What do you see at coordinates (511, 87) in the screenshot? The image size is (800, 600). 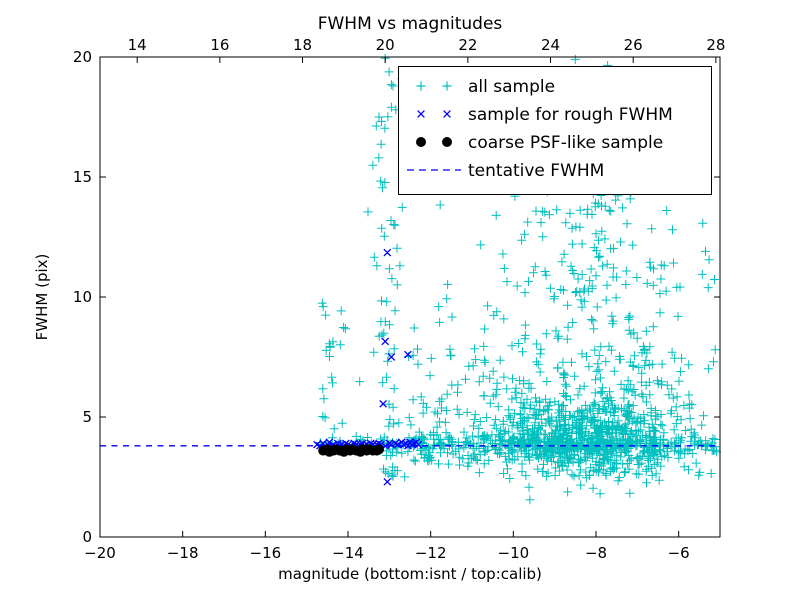 I see `legend-label: all sample` at bounding box center [511, 87].